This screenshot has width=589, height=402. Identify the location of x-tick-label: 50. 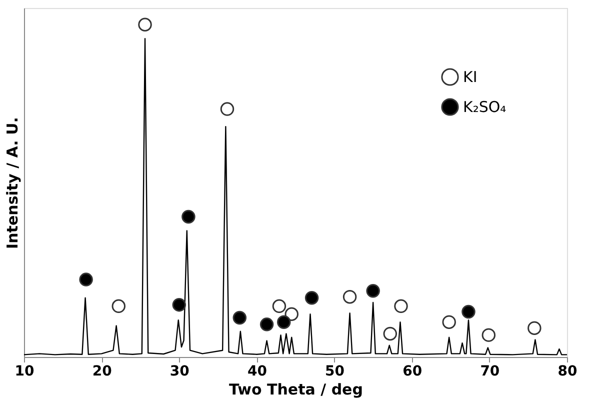
(335, 372).